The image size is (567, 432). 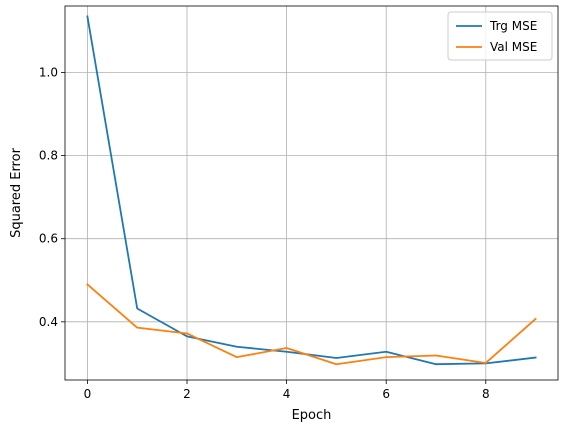 I want to click on x-axis-label: Epoch, so click(x=312, y=415).